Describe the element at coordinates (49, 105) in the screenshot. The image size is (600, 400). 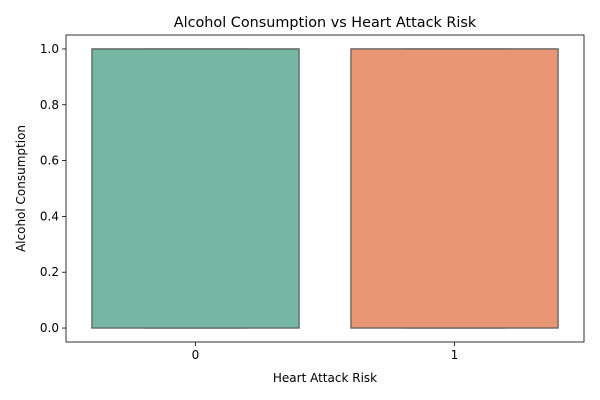
I see `y-tick-label: 0.8` at that location.